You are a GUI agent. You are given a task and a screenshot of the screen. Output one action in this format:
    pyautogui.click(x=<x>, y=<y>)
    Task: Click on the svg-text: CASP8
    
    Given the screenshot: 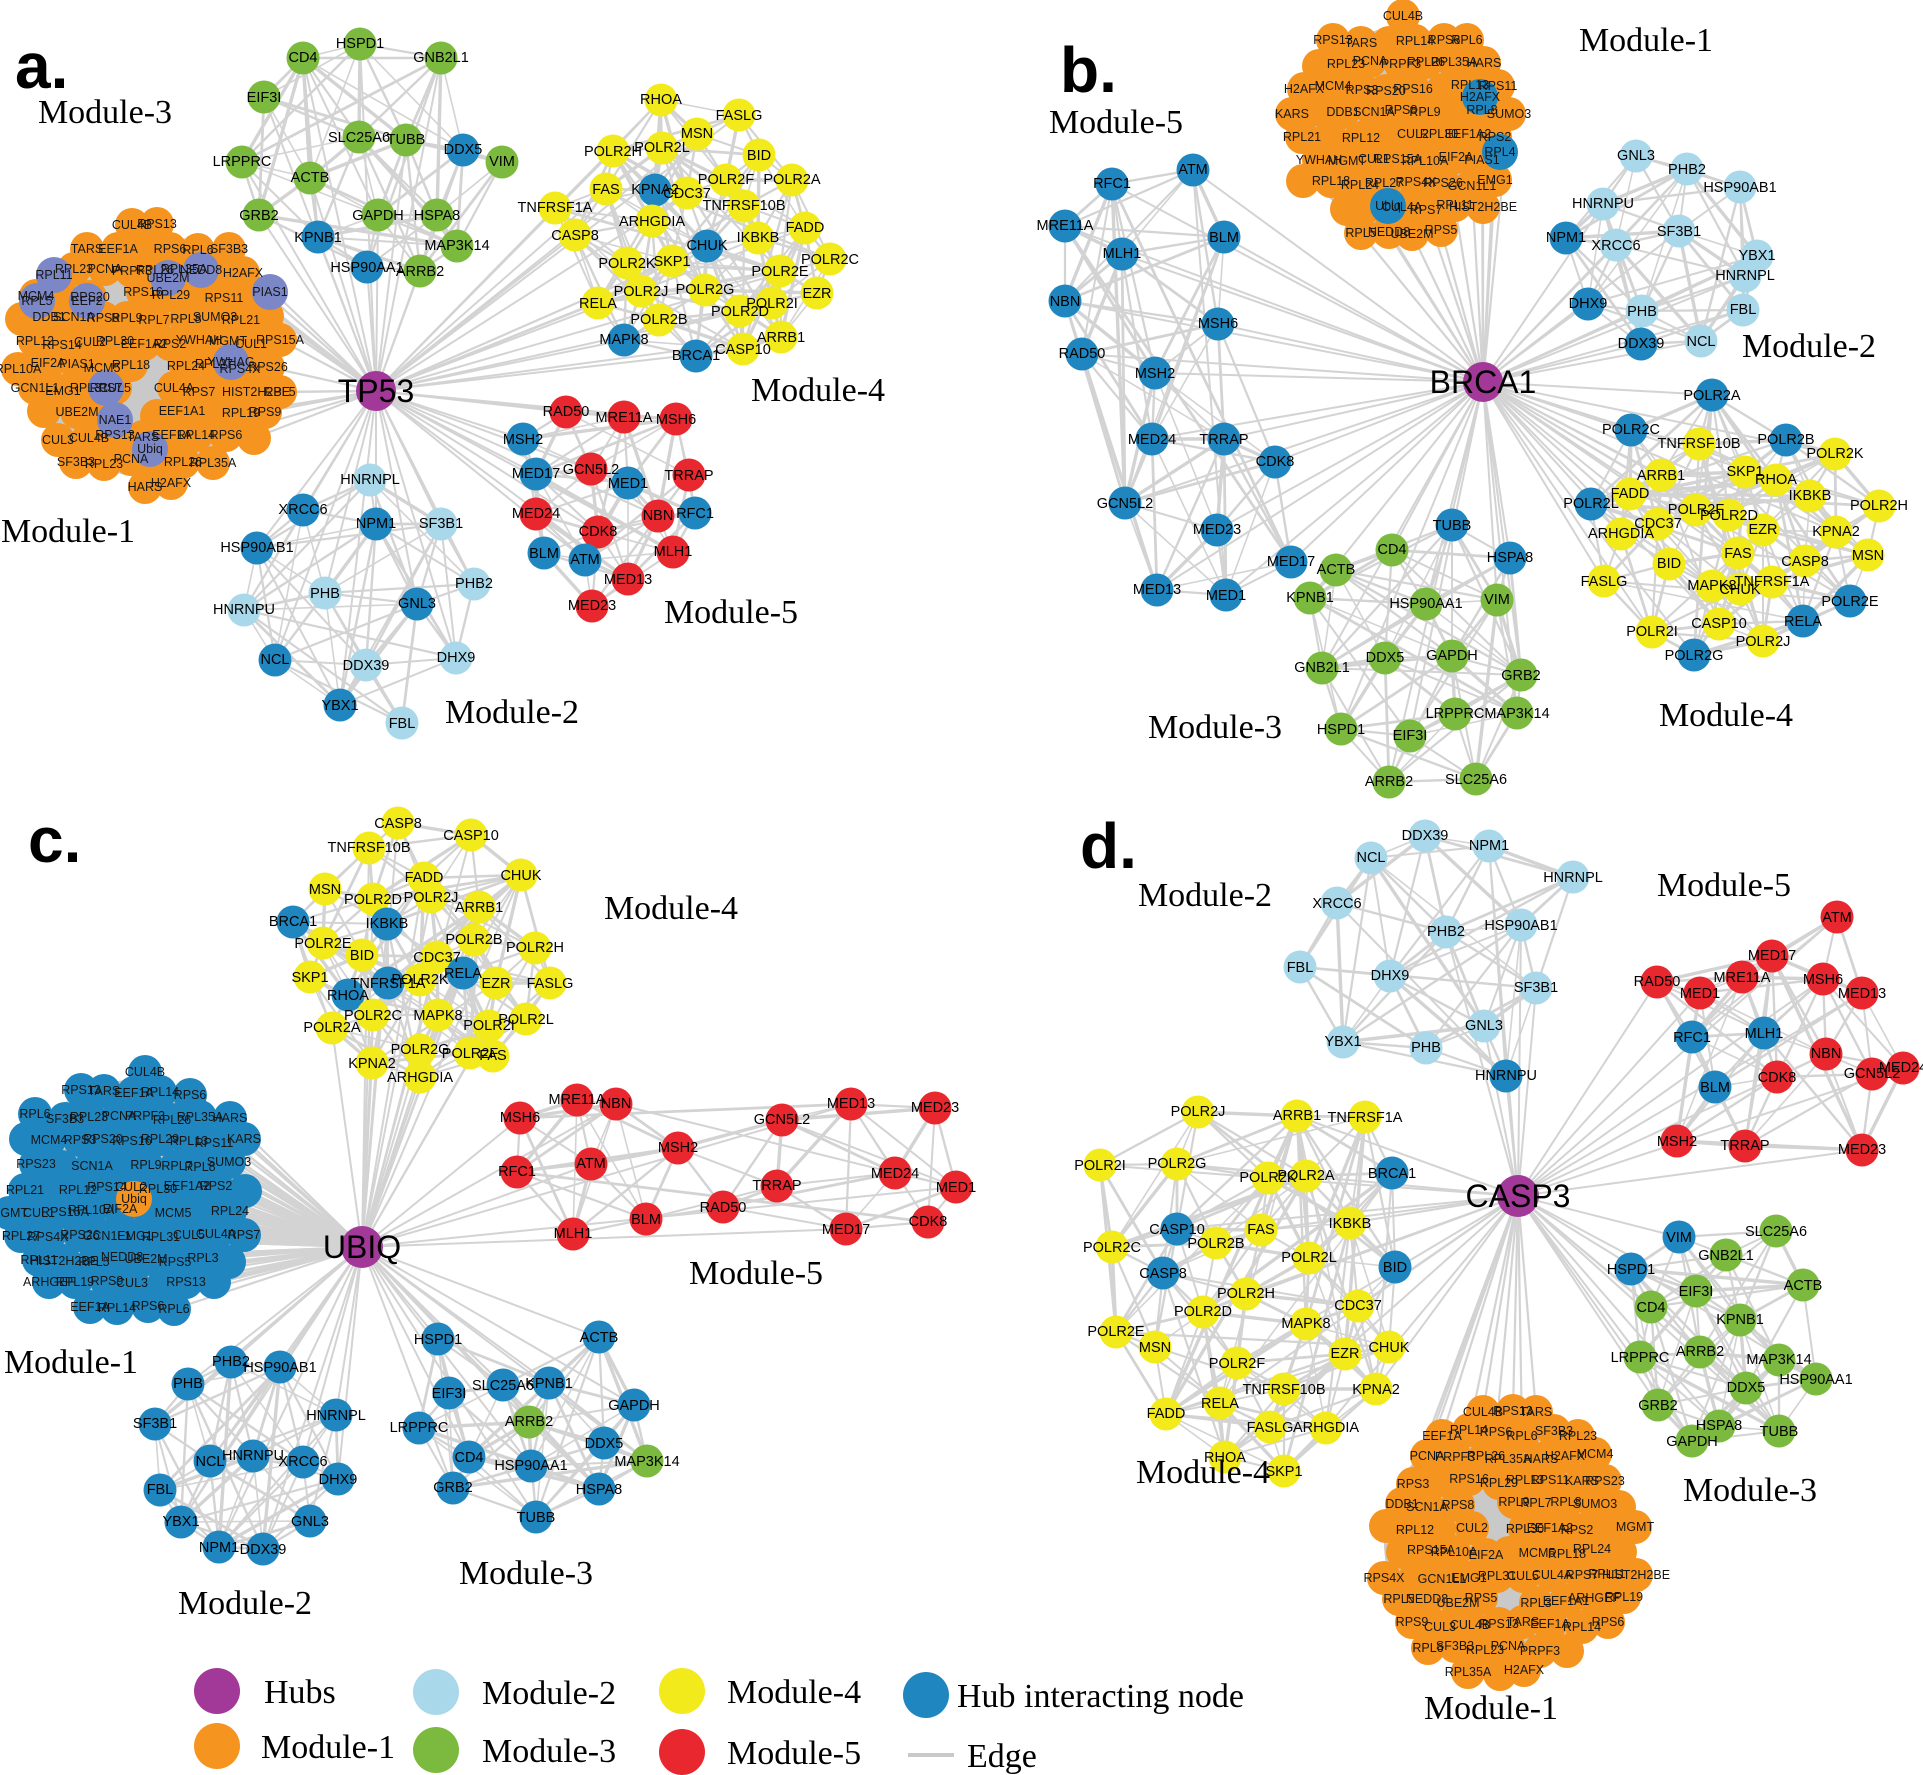 What is the action you would take?
    pyautogui.click(x=575, y=236)
    